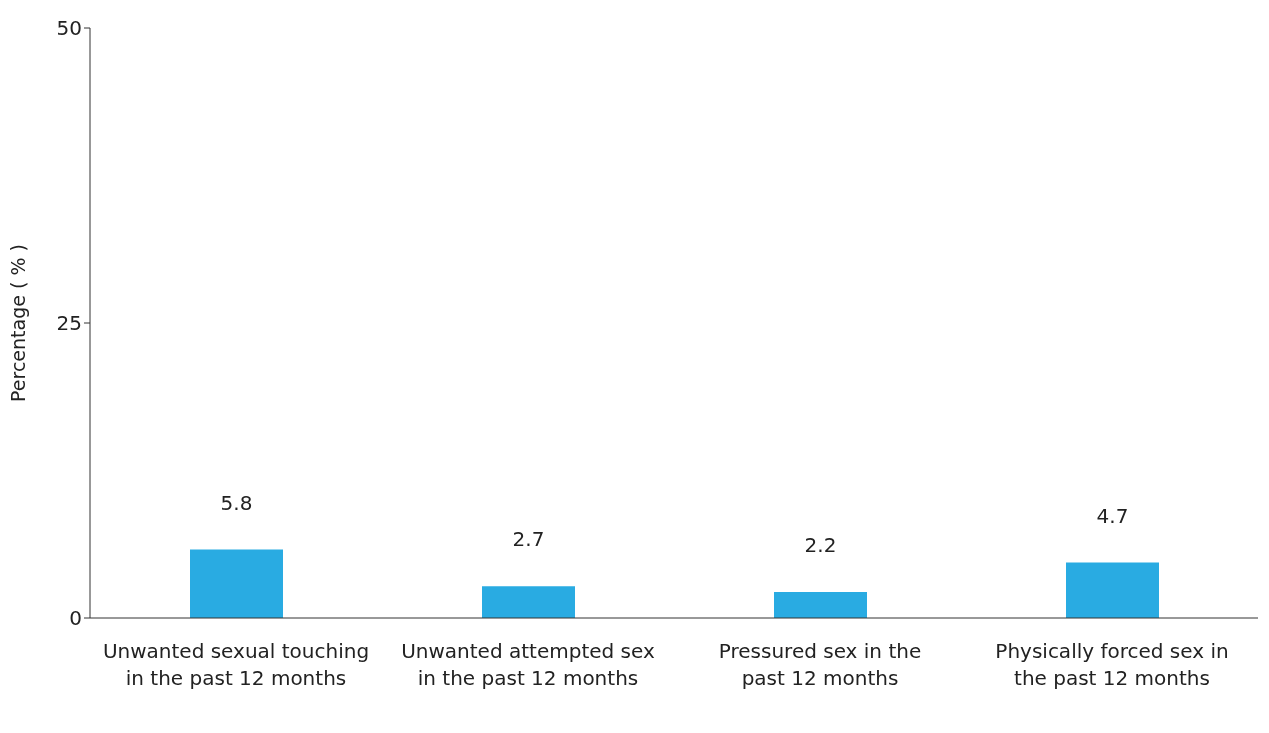 This screenshot has width=1269, height=733. What do you see at coordinates (75, 618) in the screenshot?
I see `y-tick-label: 0` at bounding box center [75, 618].